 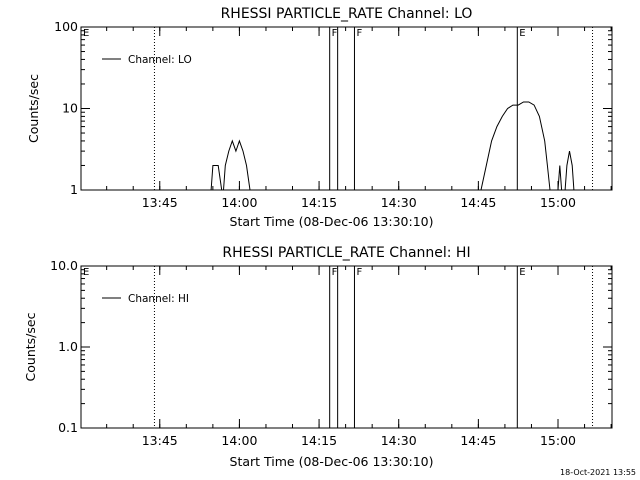 What do you see at coordinates (74, 189) in the screenshot?
I see `y-tick-label: 1` at bounding box center [74, 189].